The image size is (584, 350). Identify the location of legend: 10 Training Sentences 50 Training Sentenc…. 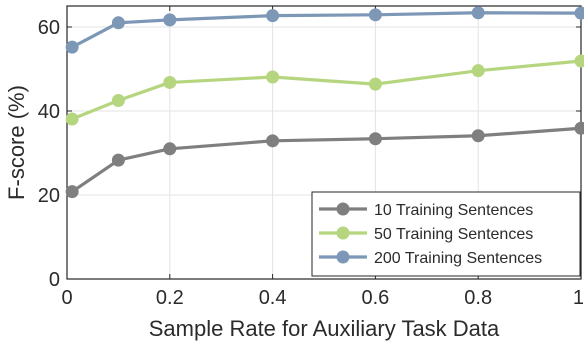
(446, 234).